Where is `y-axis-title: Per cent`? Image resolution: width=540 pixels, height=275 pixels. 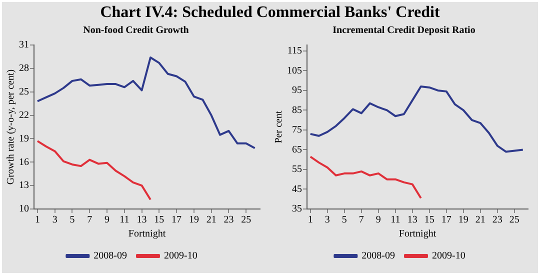
y-axis-title: Per cent is located at coordinates (279, 127).